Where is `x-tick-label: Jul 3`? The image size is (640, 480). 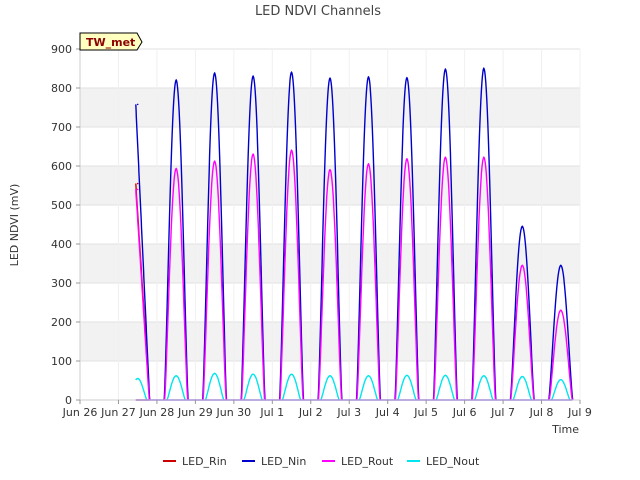
x-tick-label: Jul 3 is located at coordinates (348, 412).